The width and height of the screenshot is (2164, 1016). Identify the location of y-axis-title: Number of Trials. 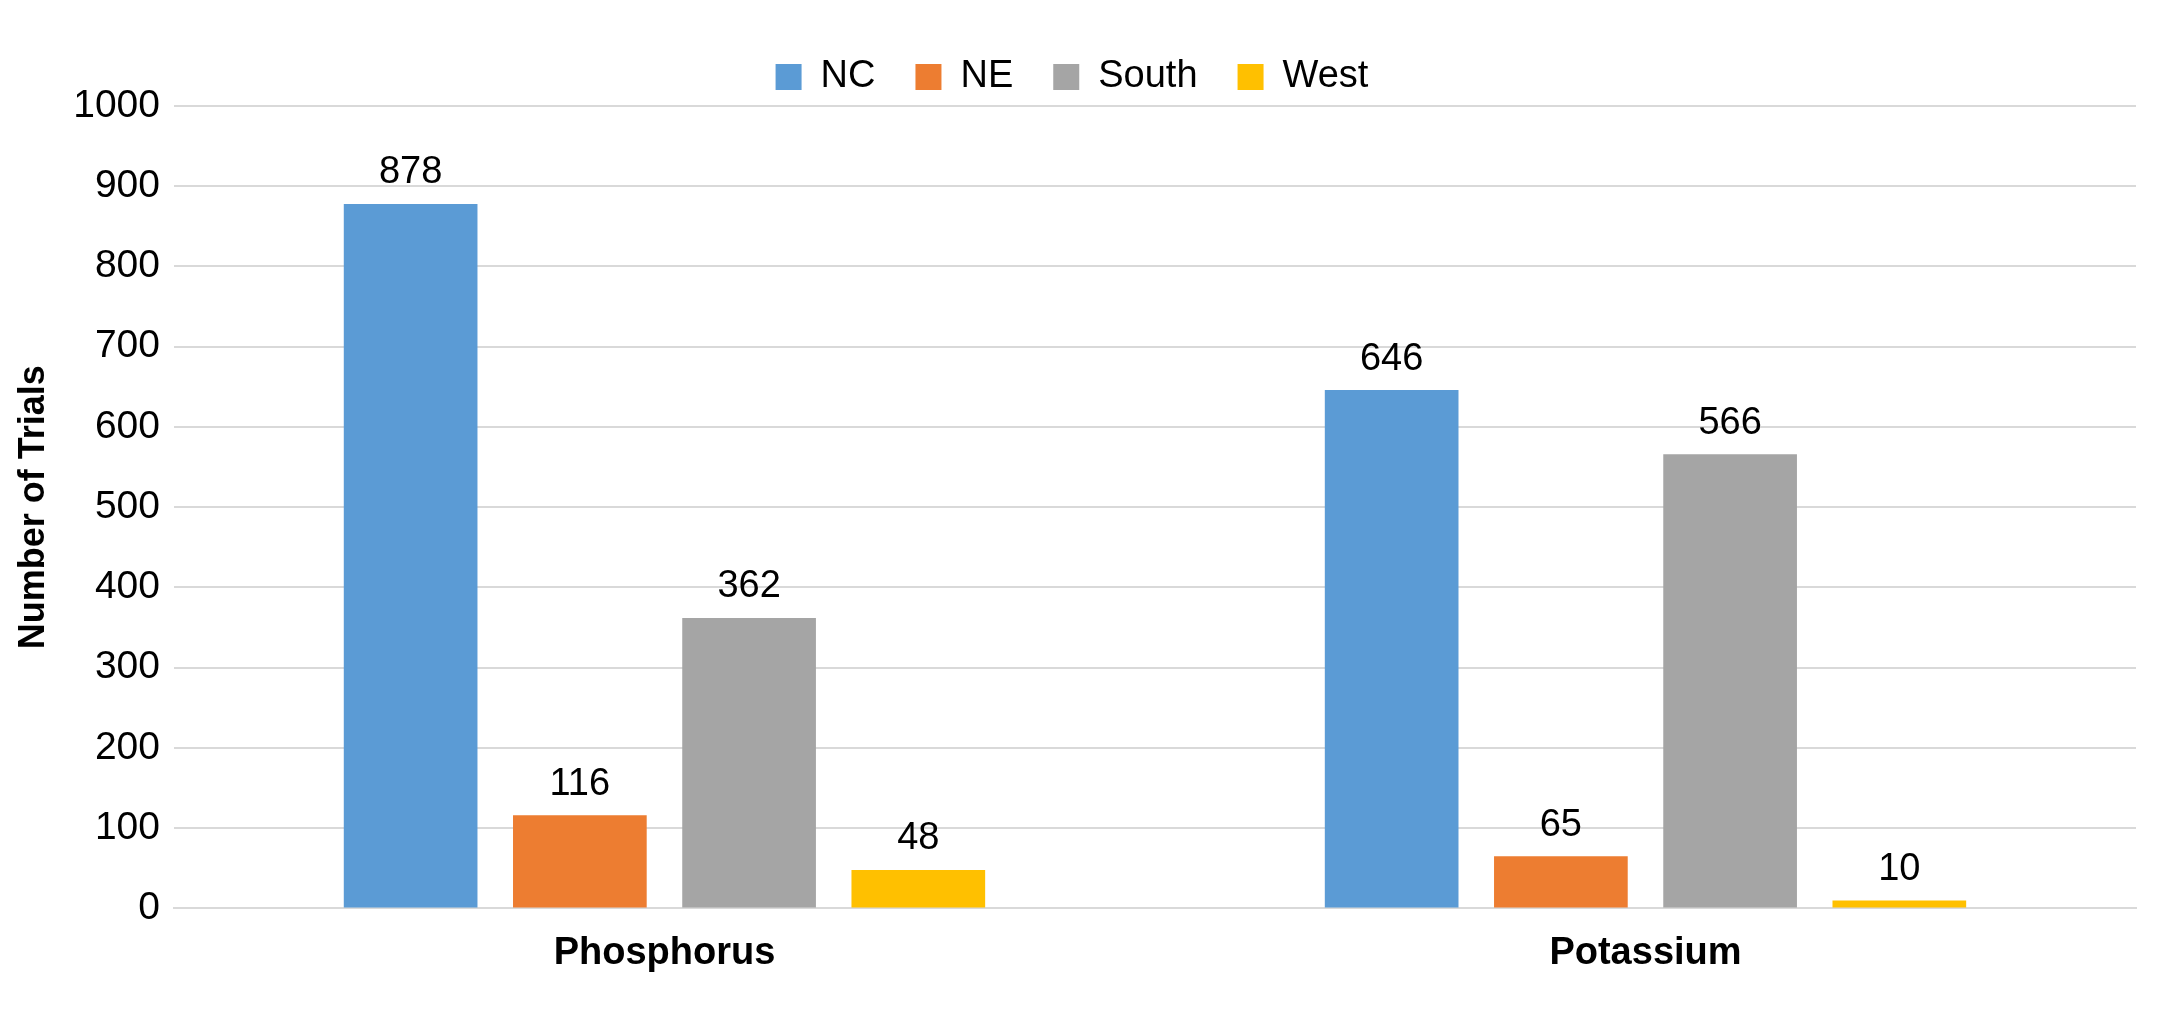
(31, 507).